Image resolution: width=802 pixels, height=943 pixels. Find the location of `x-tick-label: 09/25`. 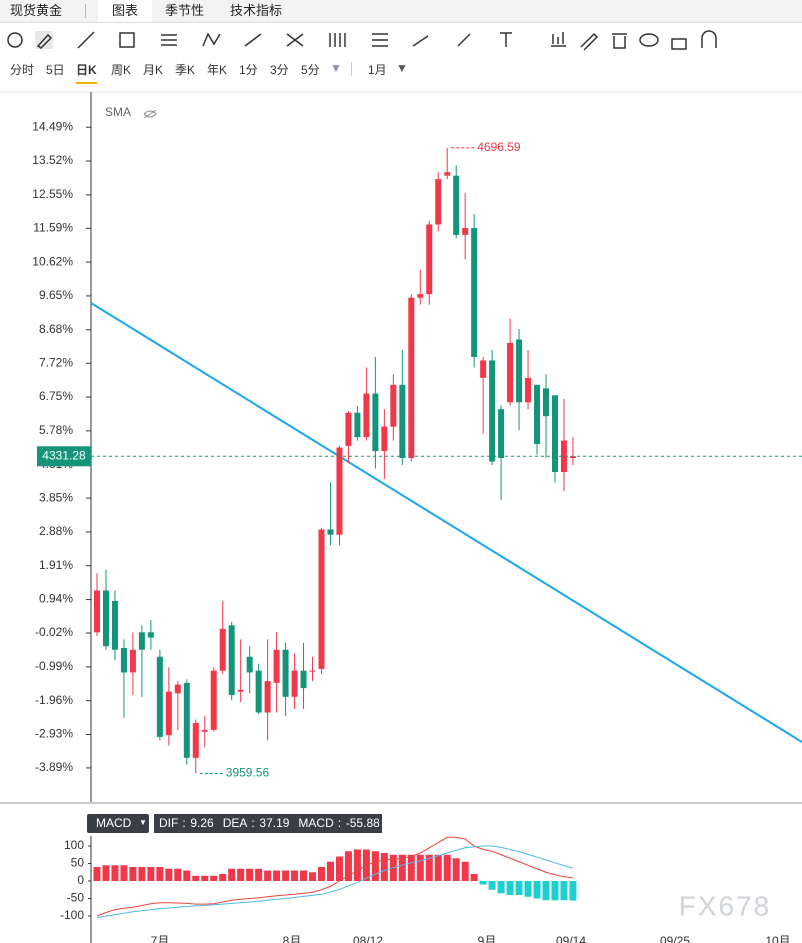

x-tick-label: 09/25 is located at coordinates (675, 938).